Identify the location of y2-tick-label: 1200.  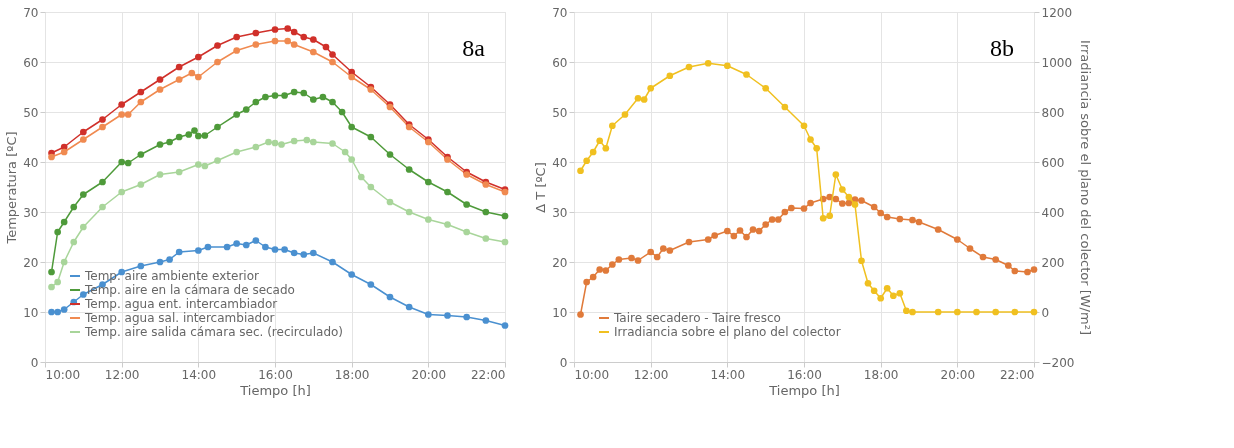
(1057, 12).